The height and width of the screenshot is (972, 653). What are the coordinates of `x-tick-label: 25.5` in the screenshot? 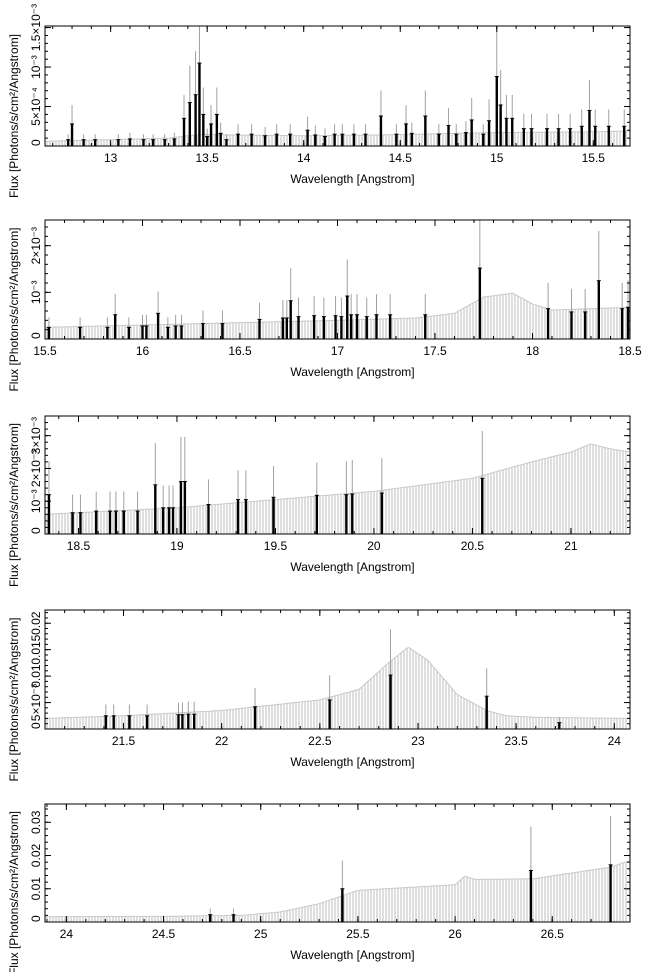 It's located at (358, 934).